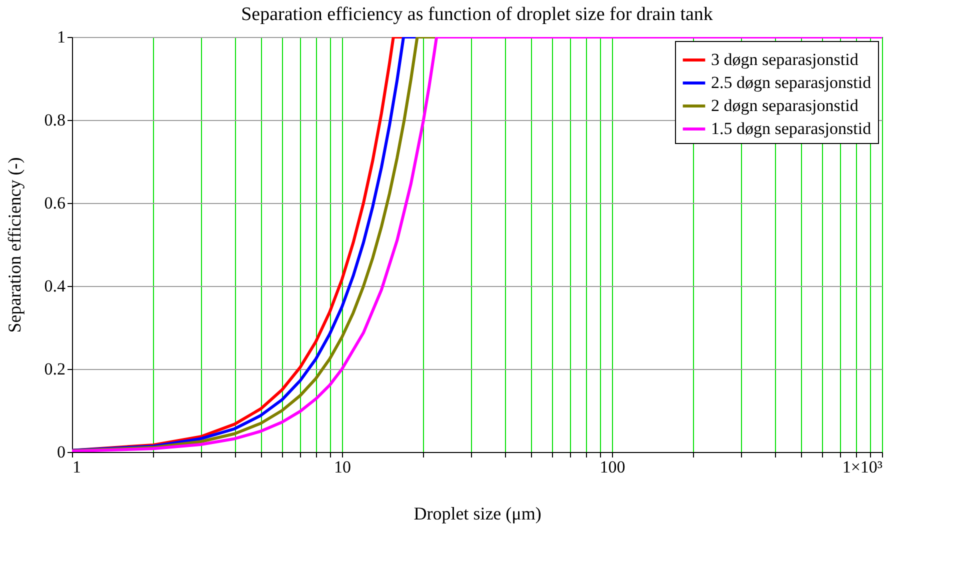 Image resolution: width=971 pixels, height=574 pixels. What do you see at coordinates (791, 82) in the screenshot?
I see `legend-label: 2.5 døgn separasjonstid` at bounding box center [791, 82].